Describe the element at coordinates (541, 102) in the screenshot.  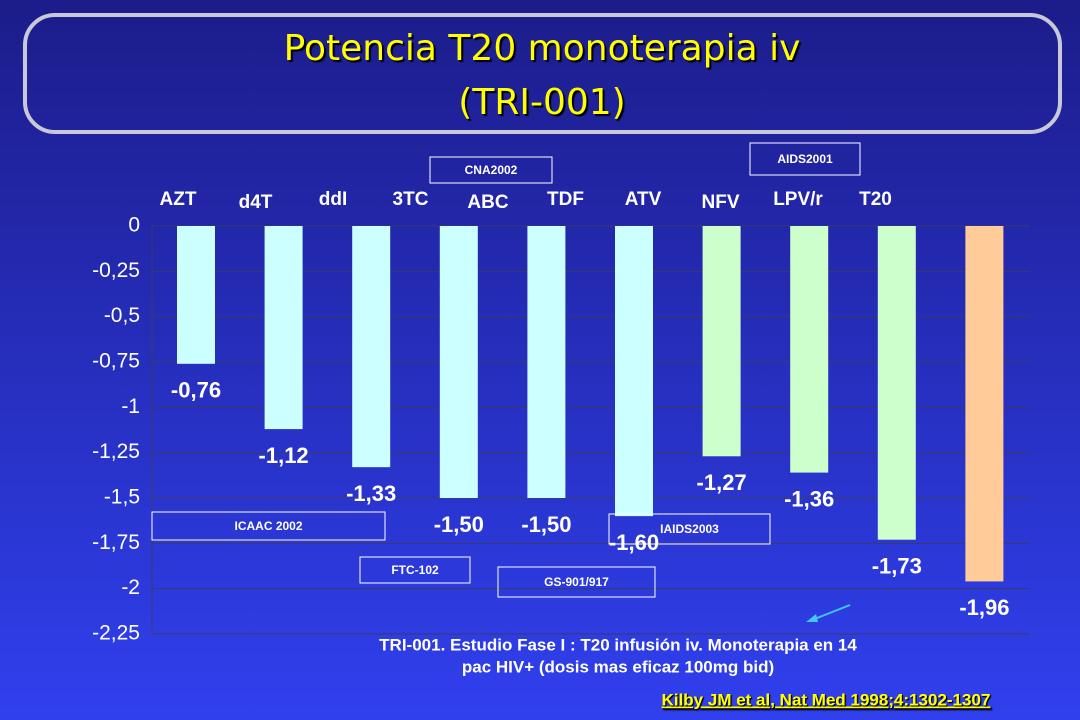
I see `chart-title: (TRI-001)` at that location.